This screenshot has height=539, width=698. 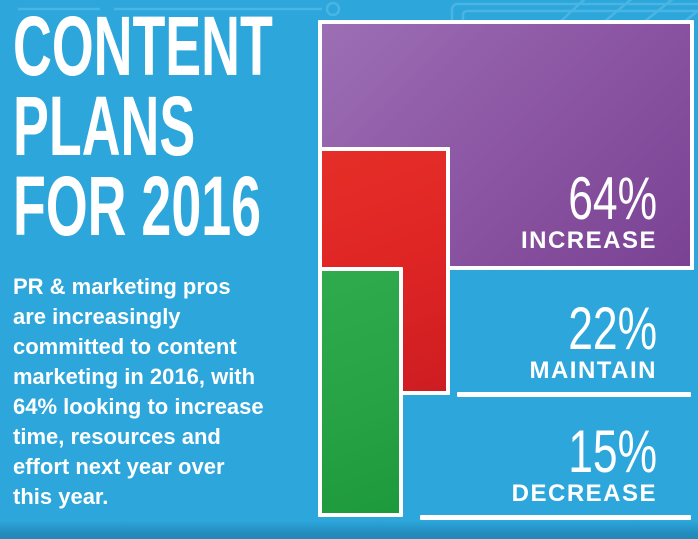 What do you see at coordinates (61, 496) in the screenshot?
I see `intro-line: this year.` at bounding box center [61, 496].